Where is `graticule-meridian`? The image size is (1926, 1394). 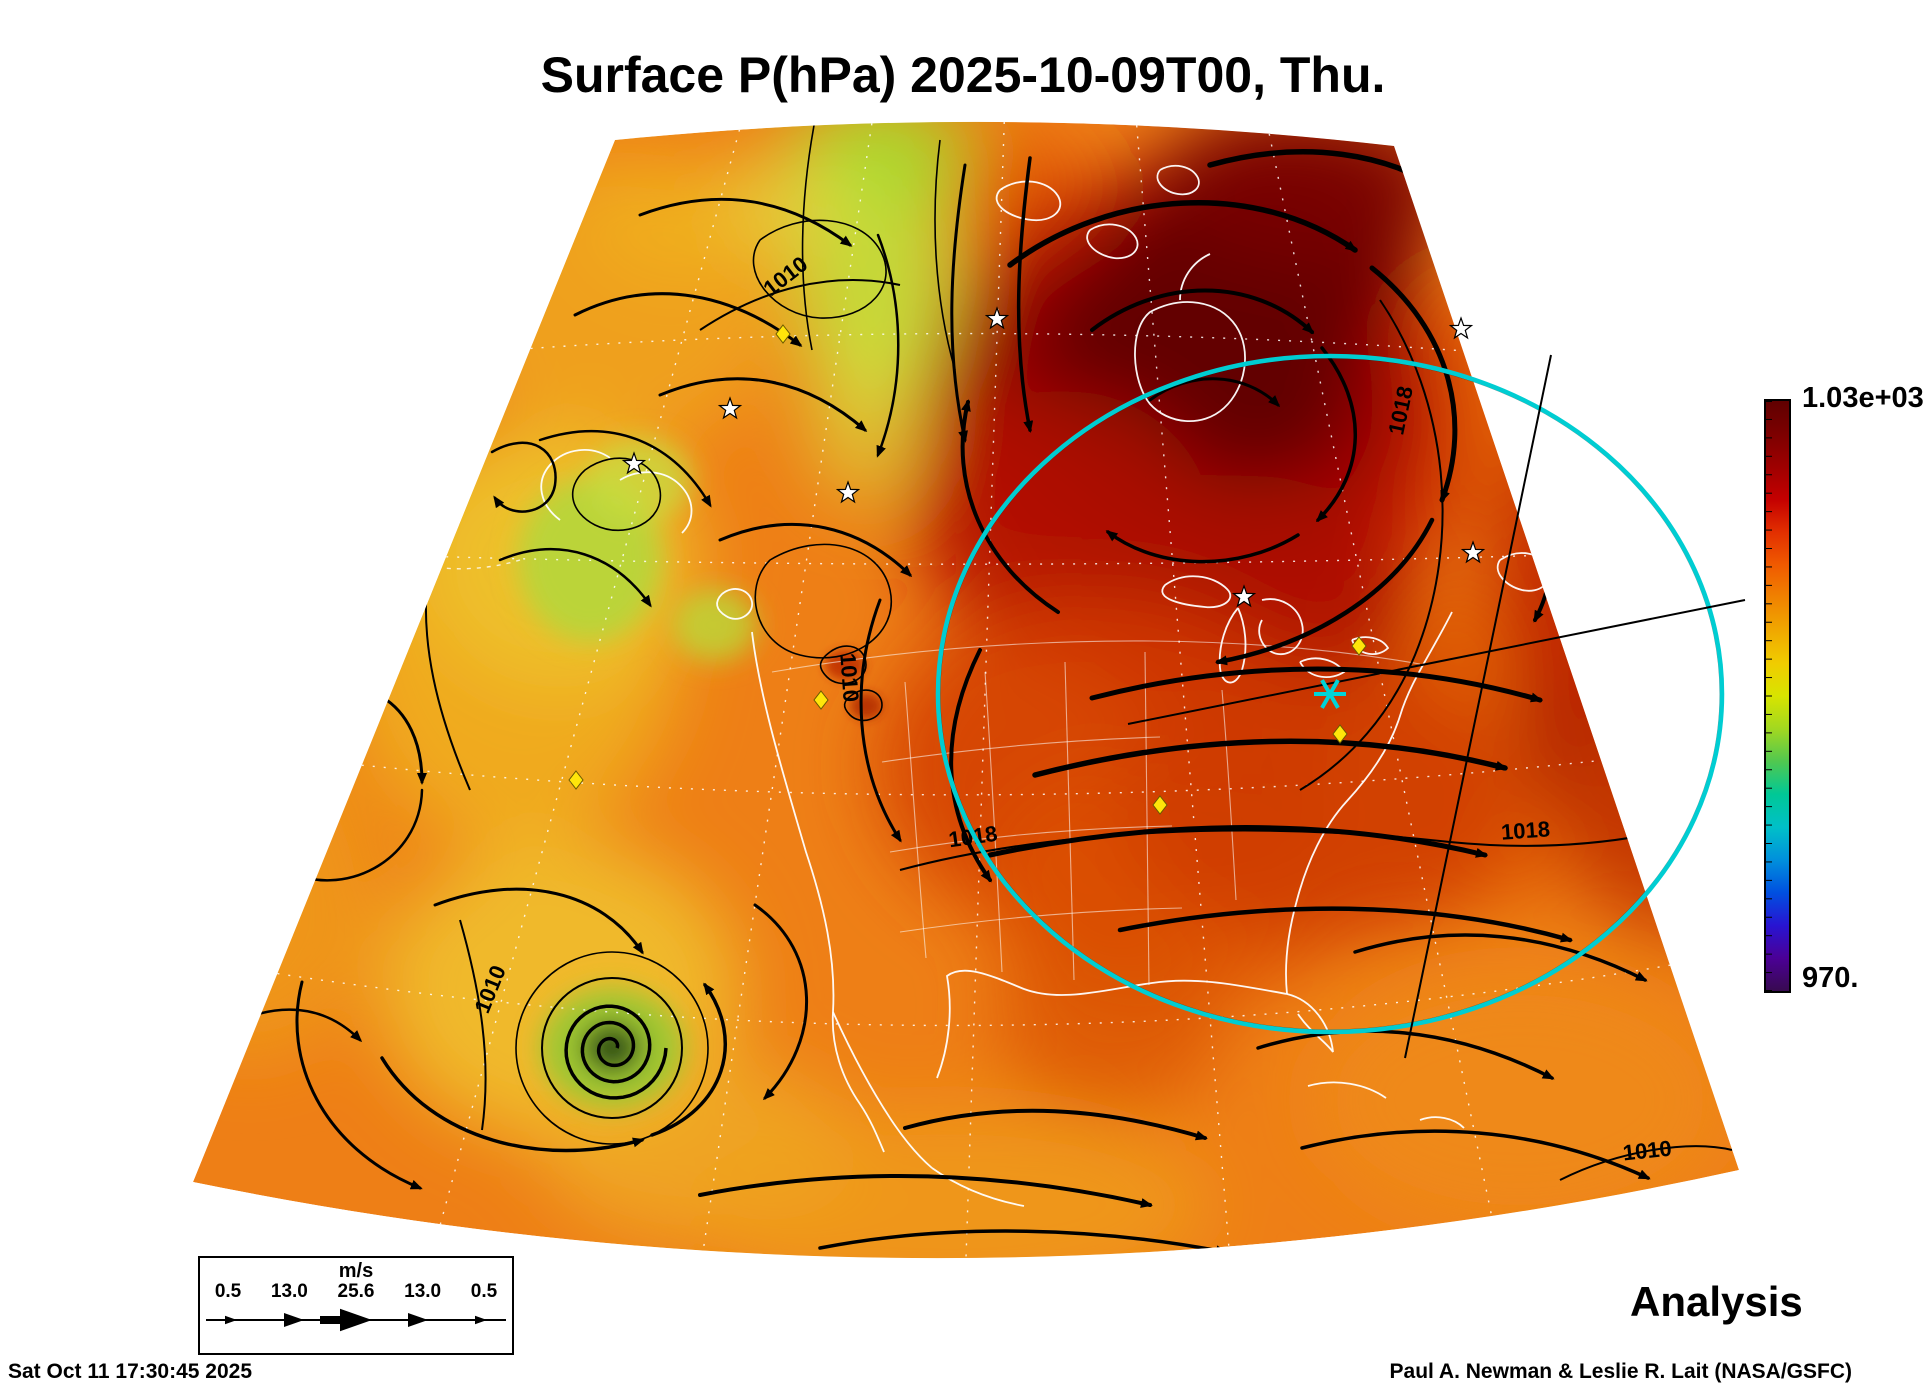 graticule-meridian is located at coordinates (1183, 686).